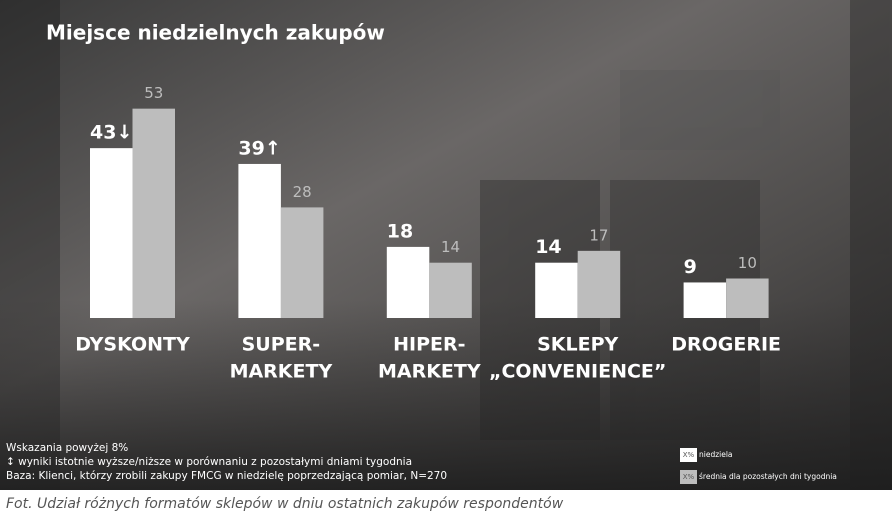 The width and height of the screenshot is (892, 517). I want to click on value-label: 28, so click(302, 192).